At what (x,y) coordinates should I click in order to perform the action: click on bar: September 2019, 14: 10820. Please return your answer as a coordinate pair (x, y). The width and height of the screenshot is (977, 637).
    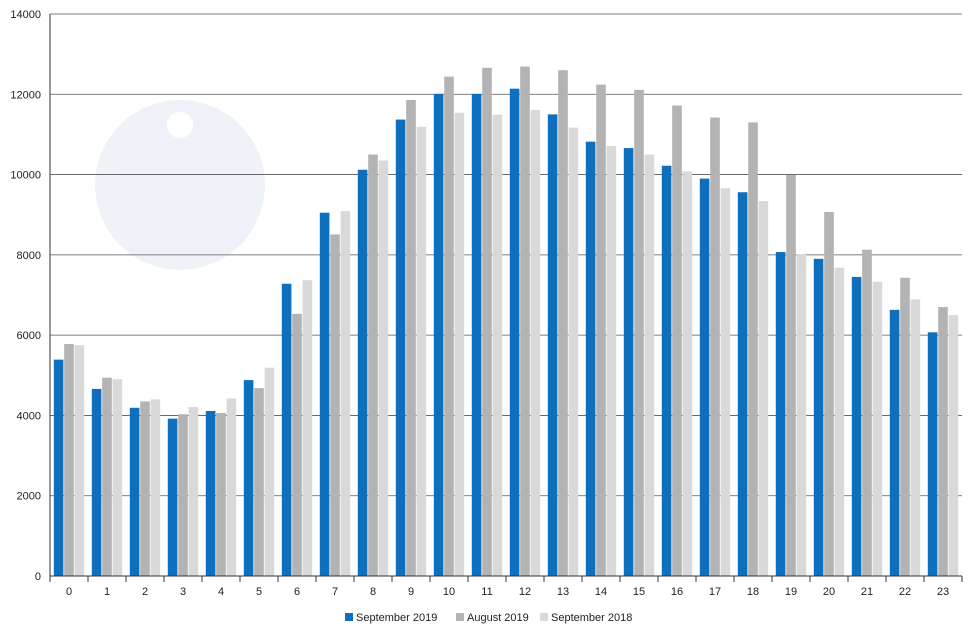
    Looking at the image, I should click on (590, 358).